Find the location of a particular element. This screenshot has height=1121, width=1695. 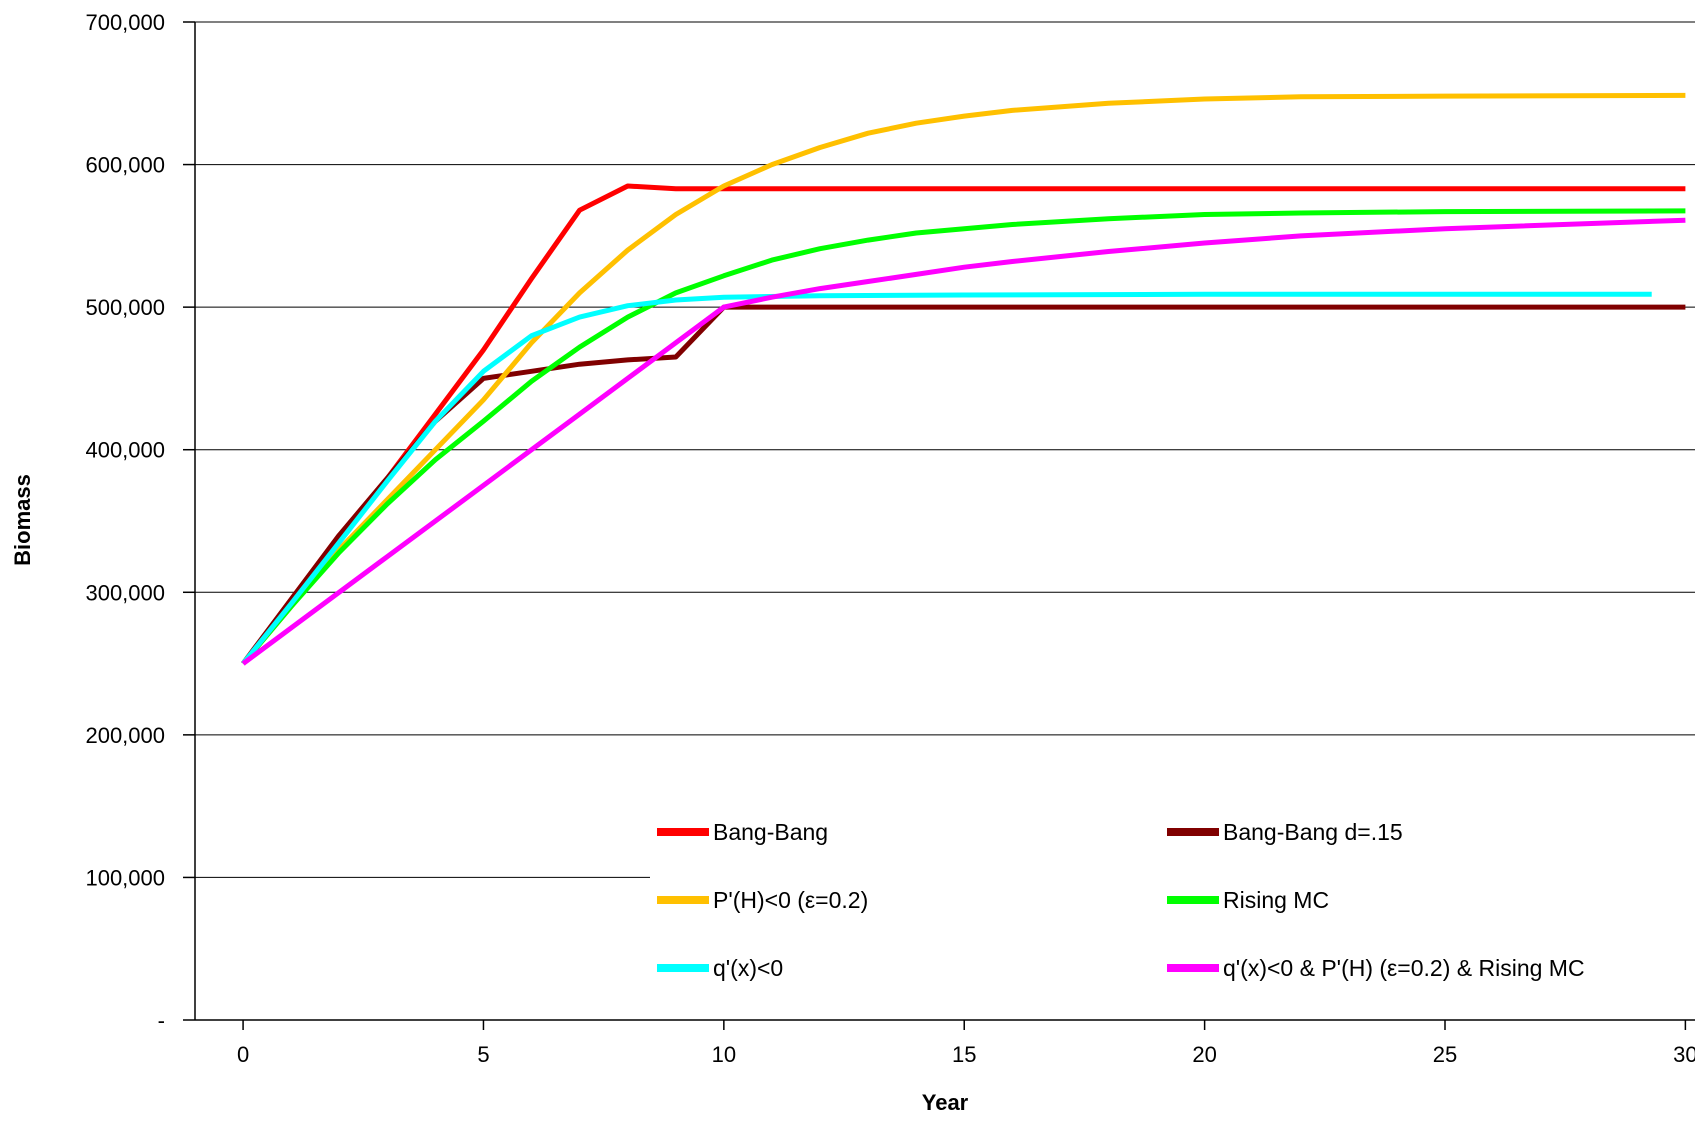

x-tick-label: 15 is located at coordinates (964, 1054).